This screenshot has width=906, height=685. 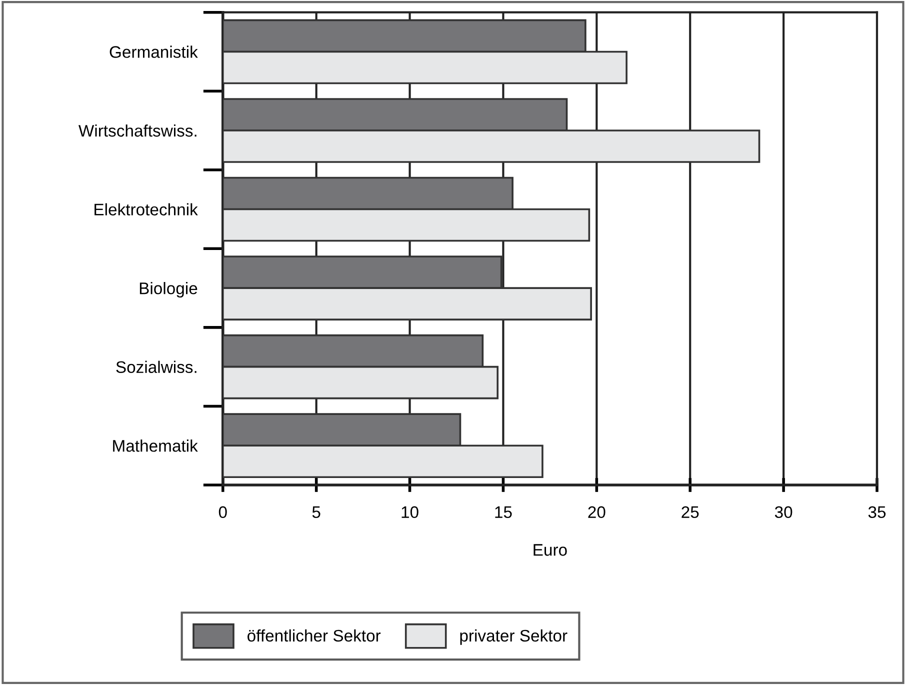 What do you see at coordinates (316, 512) in the screenshot?
I see `x-tick-label: 5` at bounding box center [316, 512].